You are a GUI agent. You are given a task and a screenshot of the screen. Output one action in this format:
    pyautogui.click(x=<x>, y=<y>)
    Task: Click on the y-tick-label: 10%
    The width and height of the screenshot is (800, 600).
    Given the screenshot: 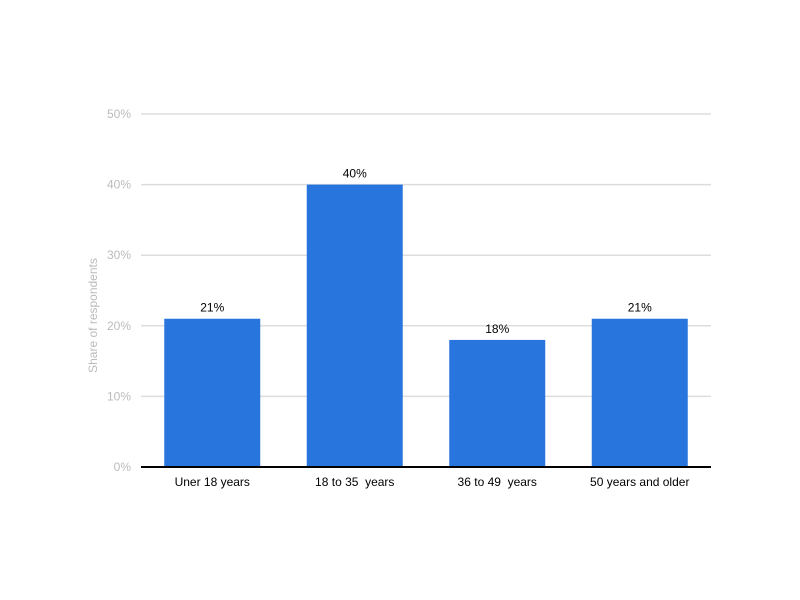 What is the action you would take?
    pyautogui.click(x=119, y=396)
    